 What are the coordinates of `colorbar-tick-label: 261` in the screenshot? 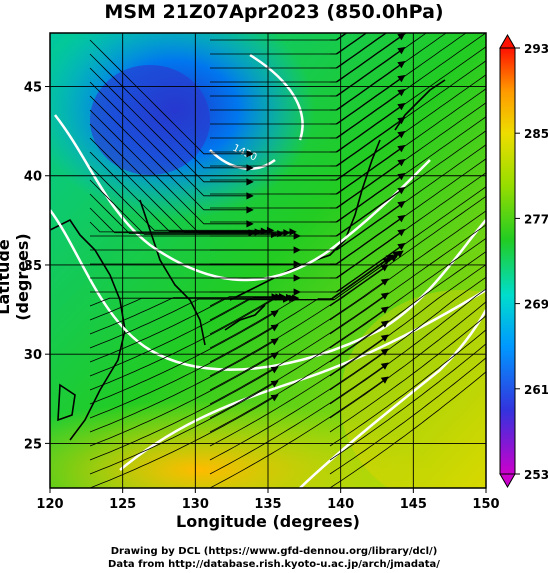 It's located at (536, 390).